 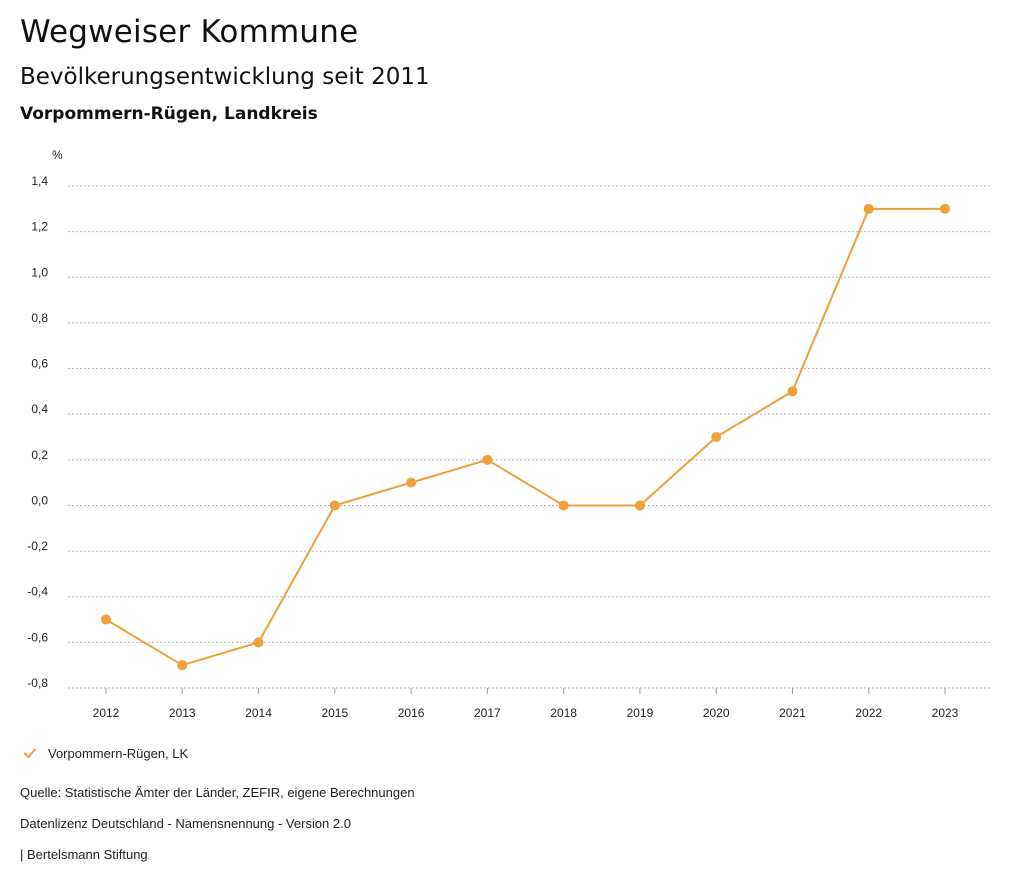 I want to click on x-tick-label: 2015, so click(x=334, y=713).